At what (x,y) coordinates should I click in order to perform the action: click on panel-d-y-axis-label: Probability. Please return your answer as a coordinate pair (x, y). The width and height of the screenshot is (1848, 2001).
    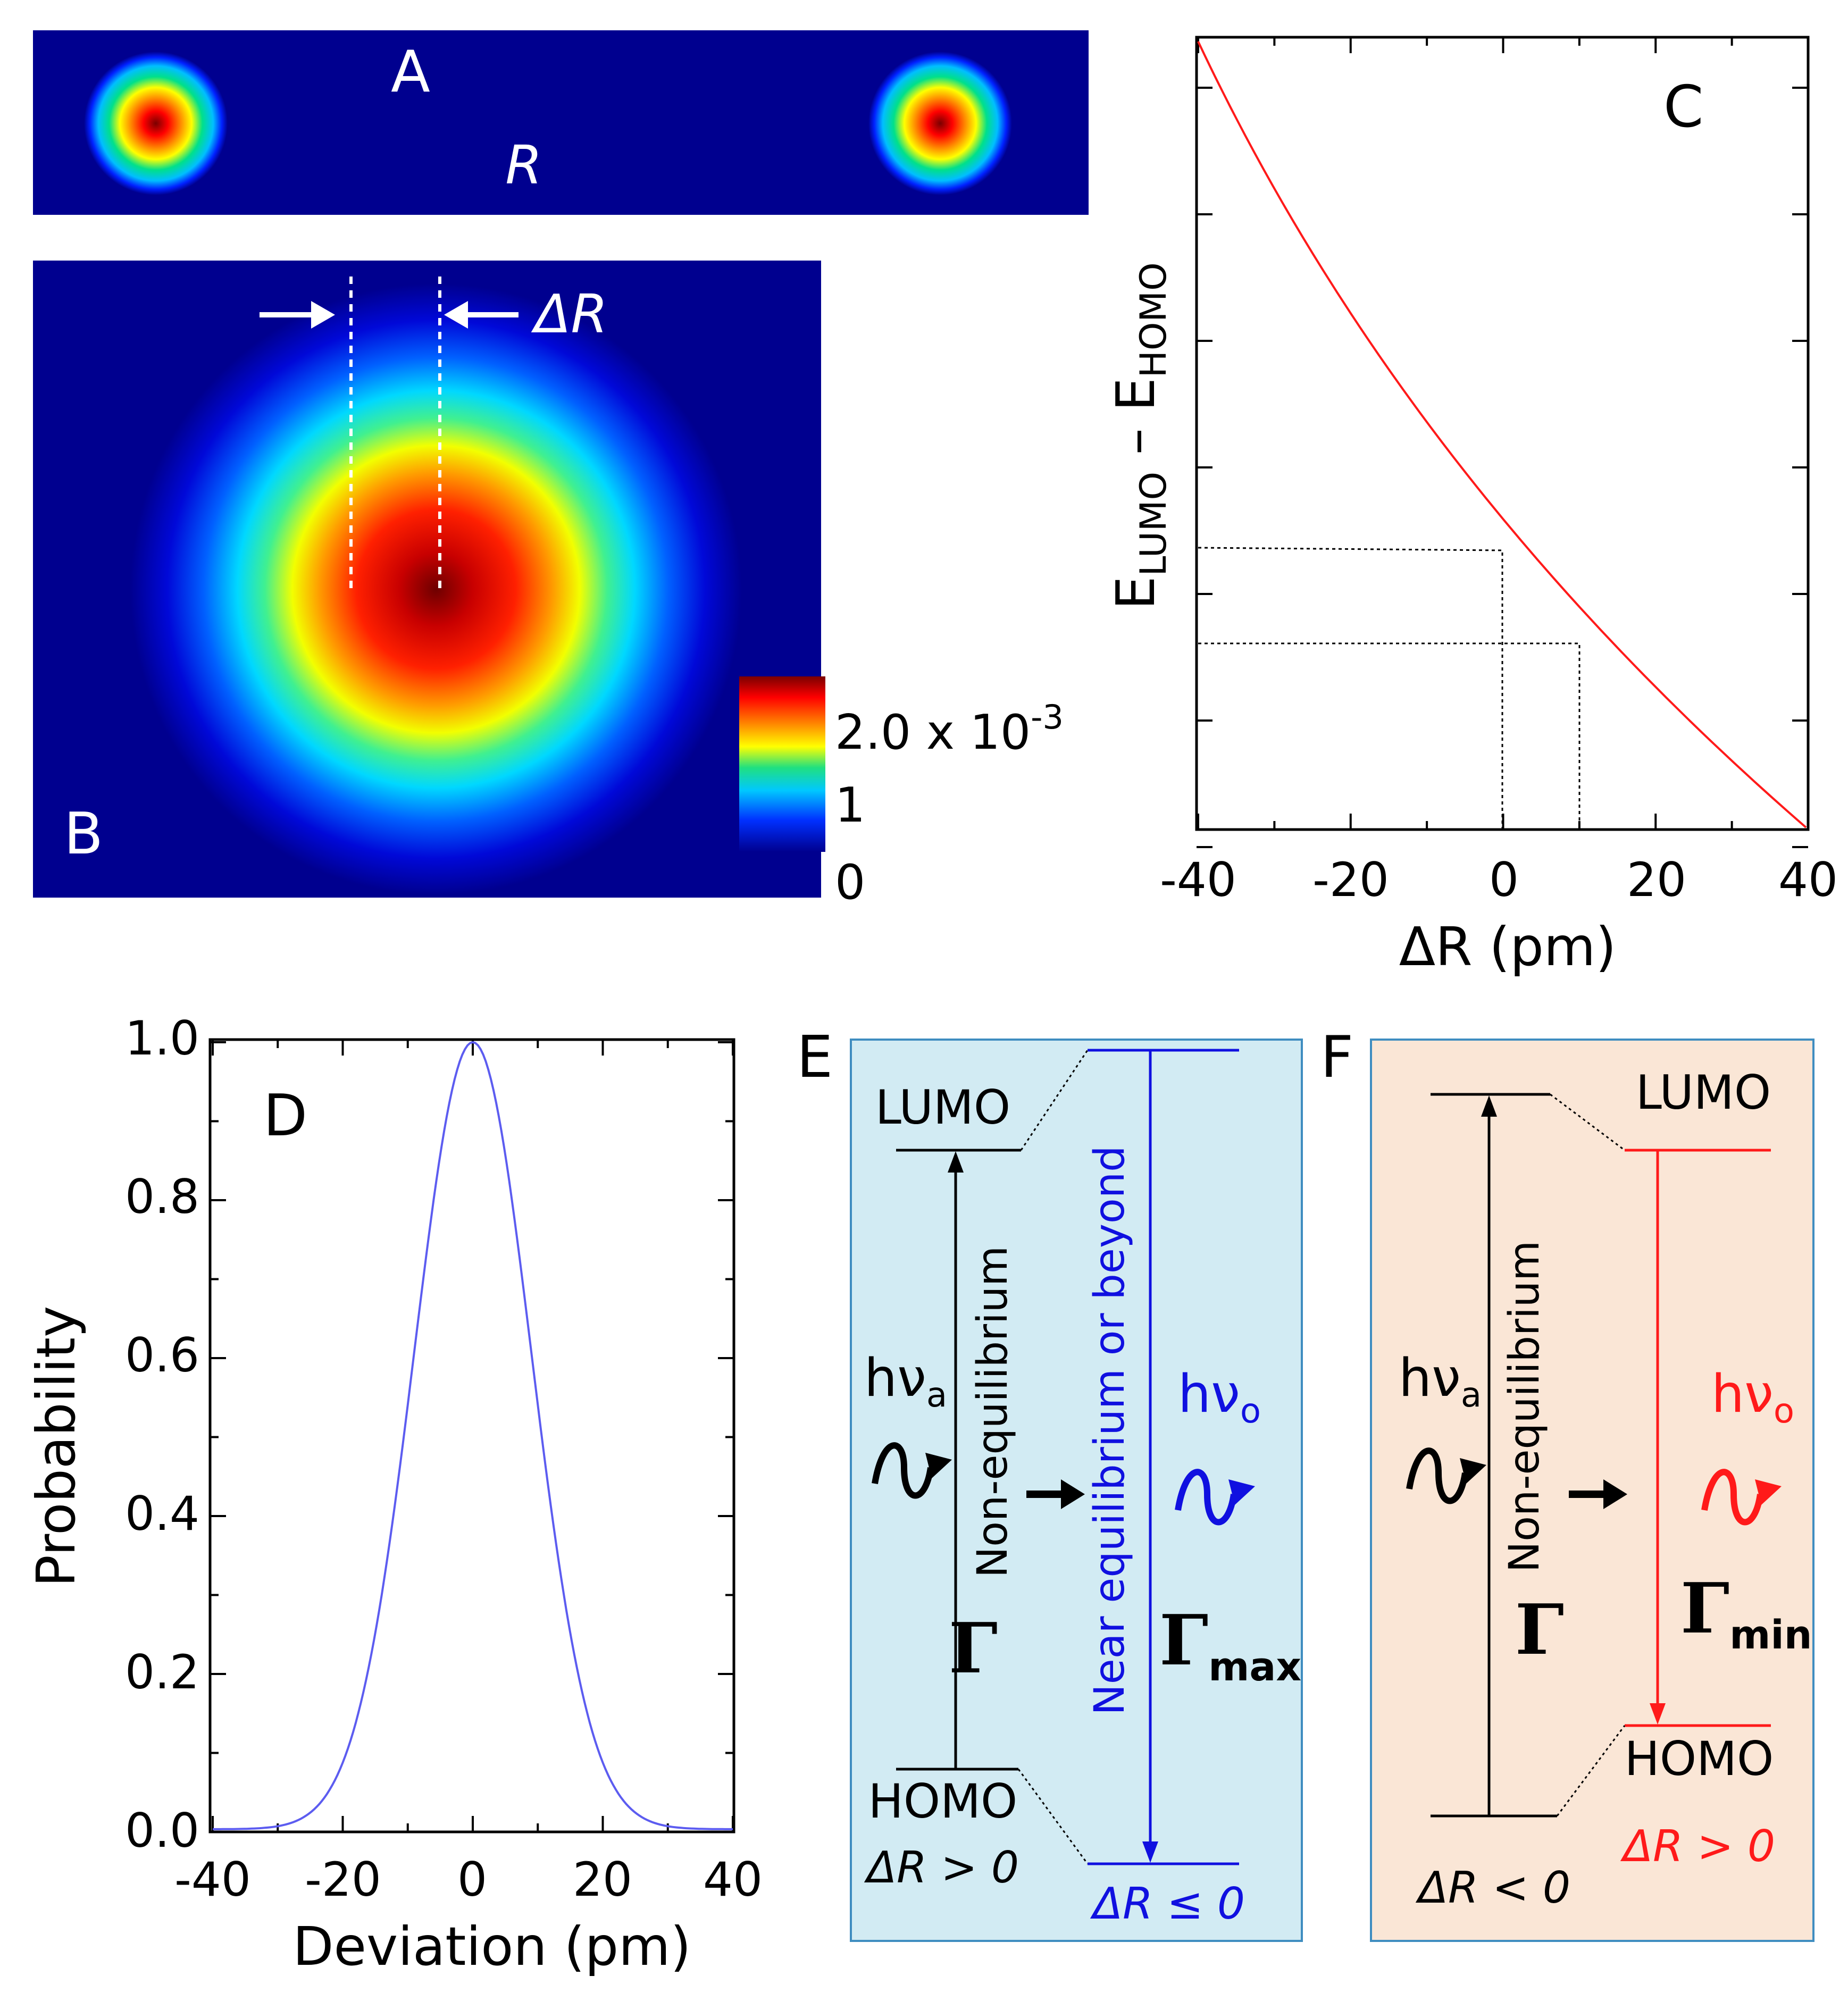
    Looking at the image, I should click on (56, 1446).